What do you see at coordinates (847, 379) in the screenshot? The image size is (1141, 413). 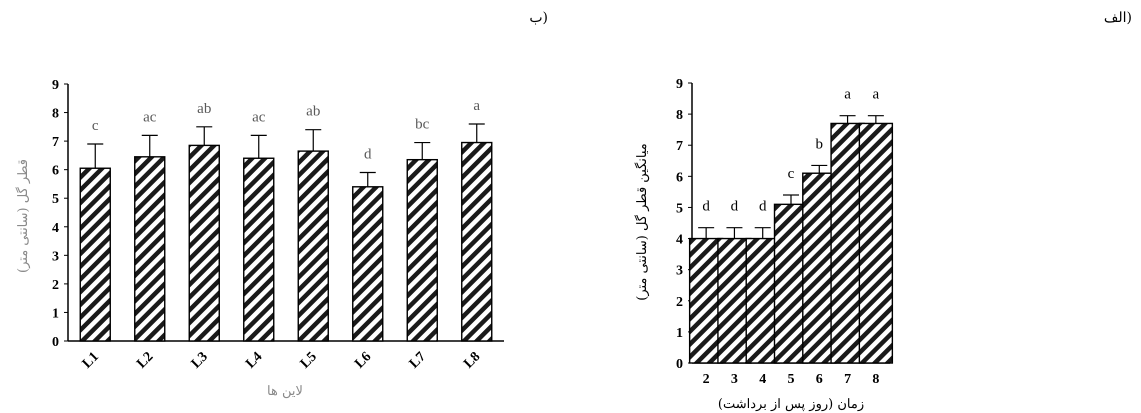 I see `x-tick-label: 7` at bounding box center [847, 379].